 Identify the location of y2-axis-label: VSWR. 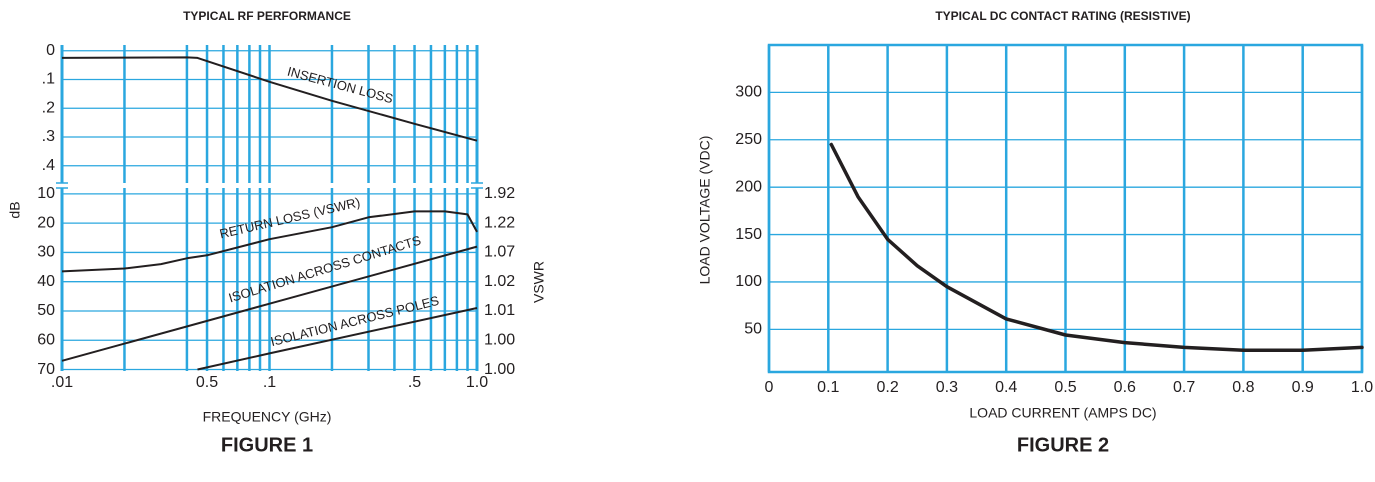
(539, 282).